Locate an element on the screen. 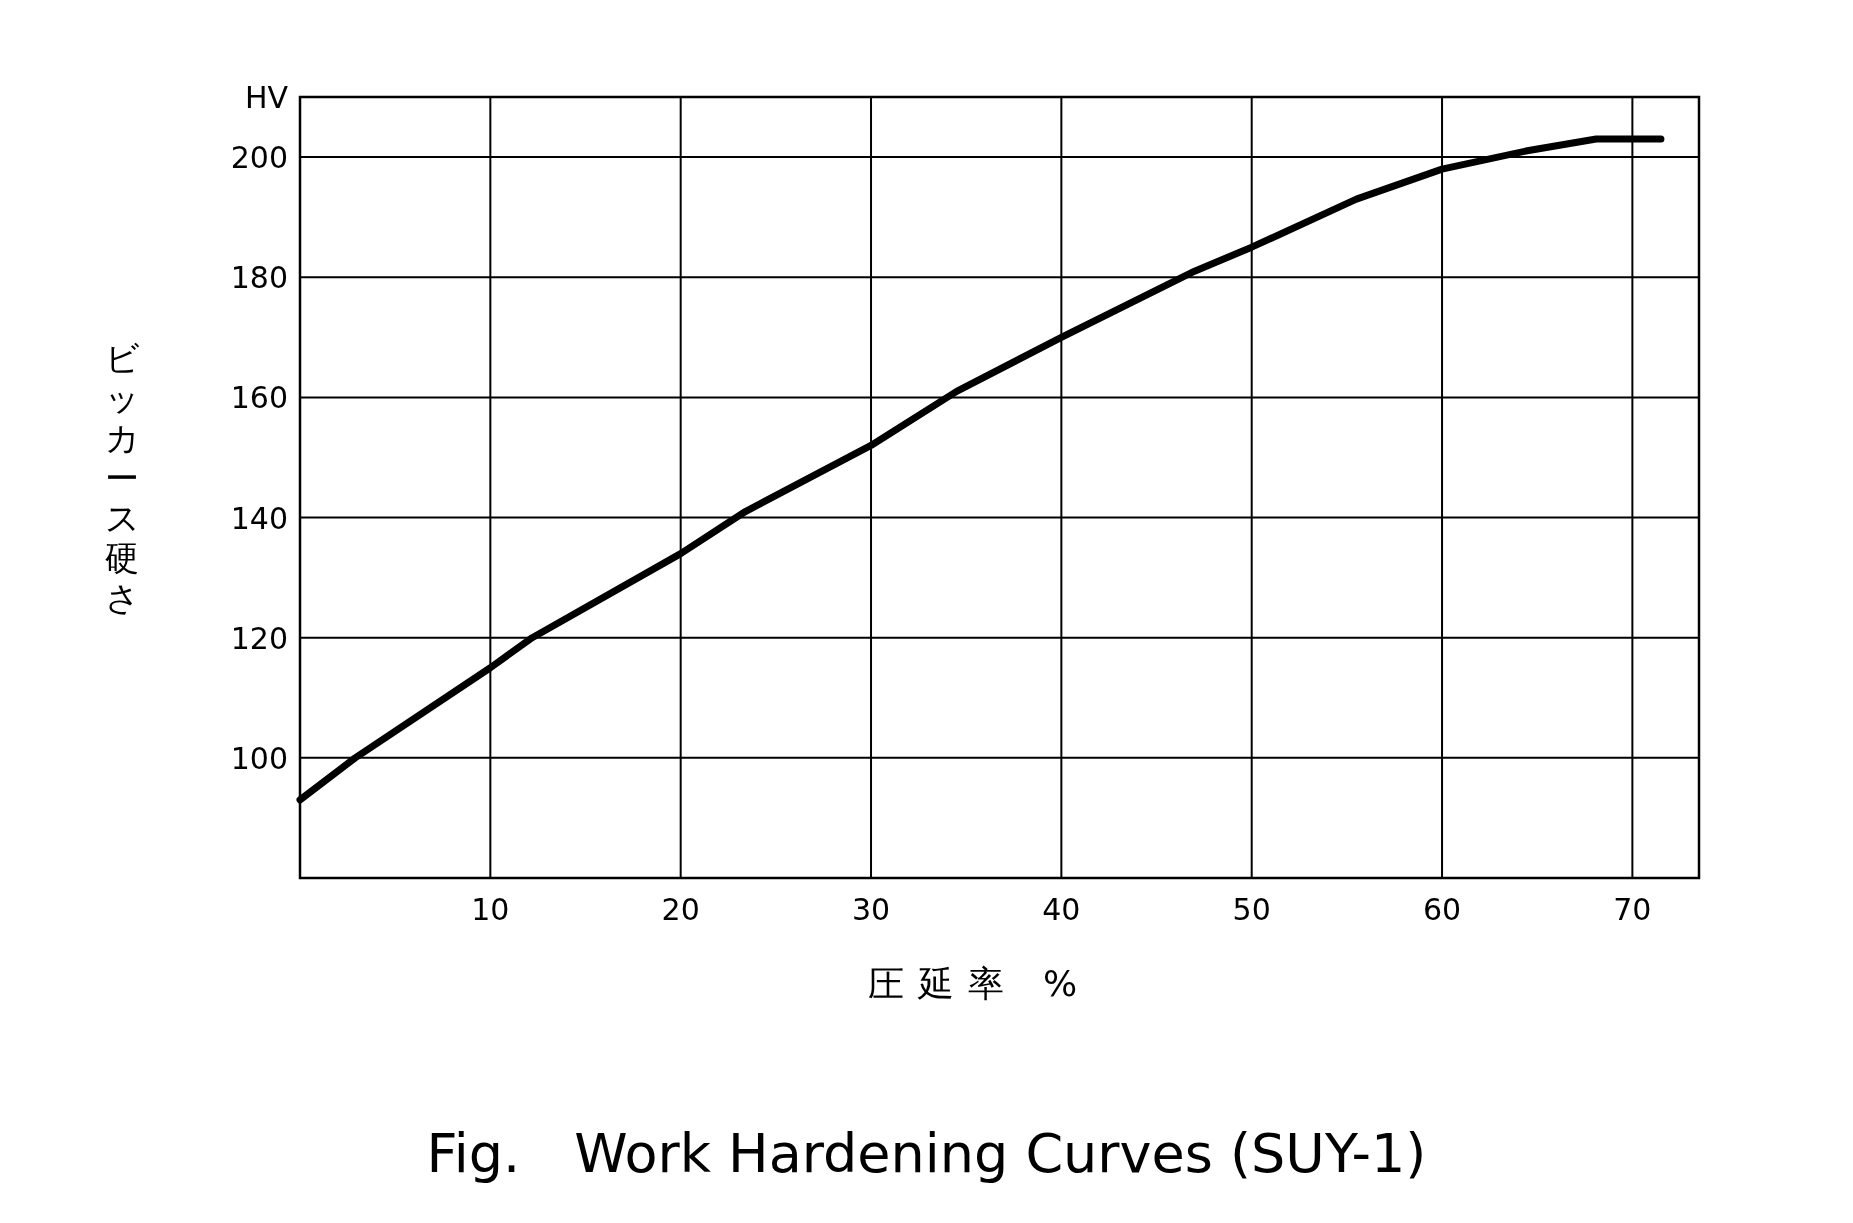 This screenshot has width=1853, height=1223. y-tick-label: 100 is located at coordinates (259, 758).